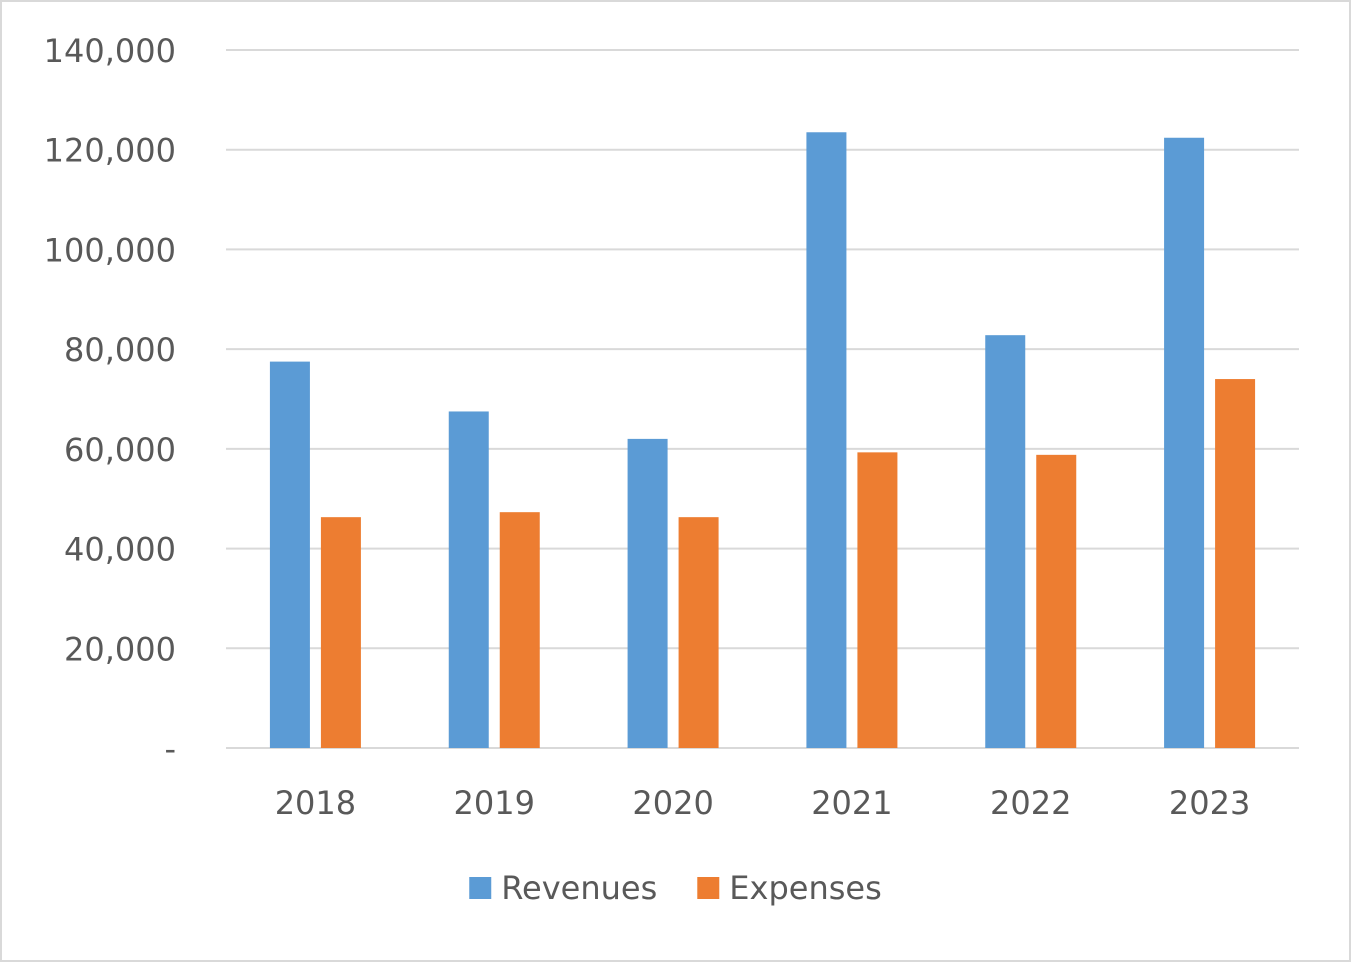  What do you see at coordinates (1235, 563) in the screenshot?
I see `bar-expenses-2023` at bounding box center [1235, 563].